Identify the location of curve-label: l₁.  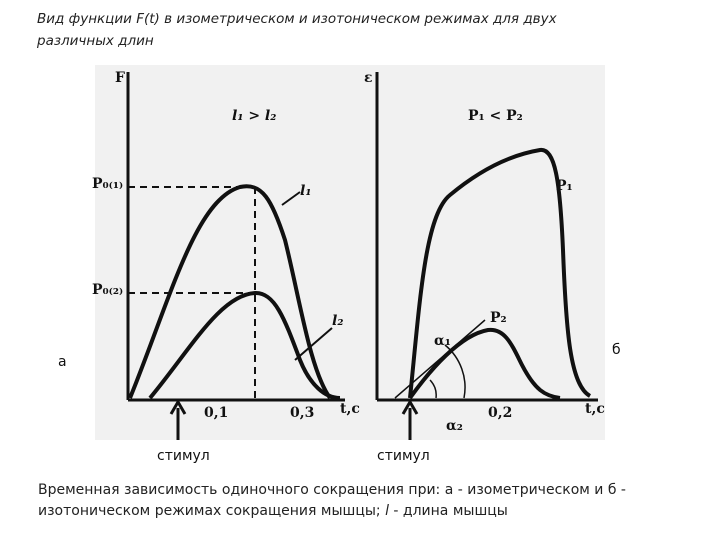
(305, 191).